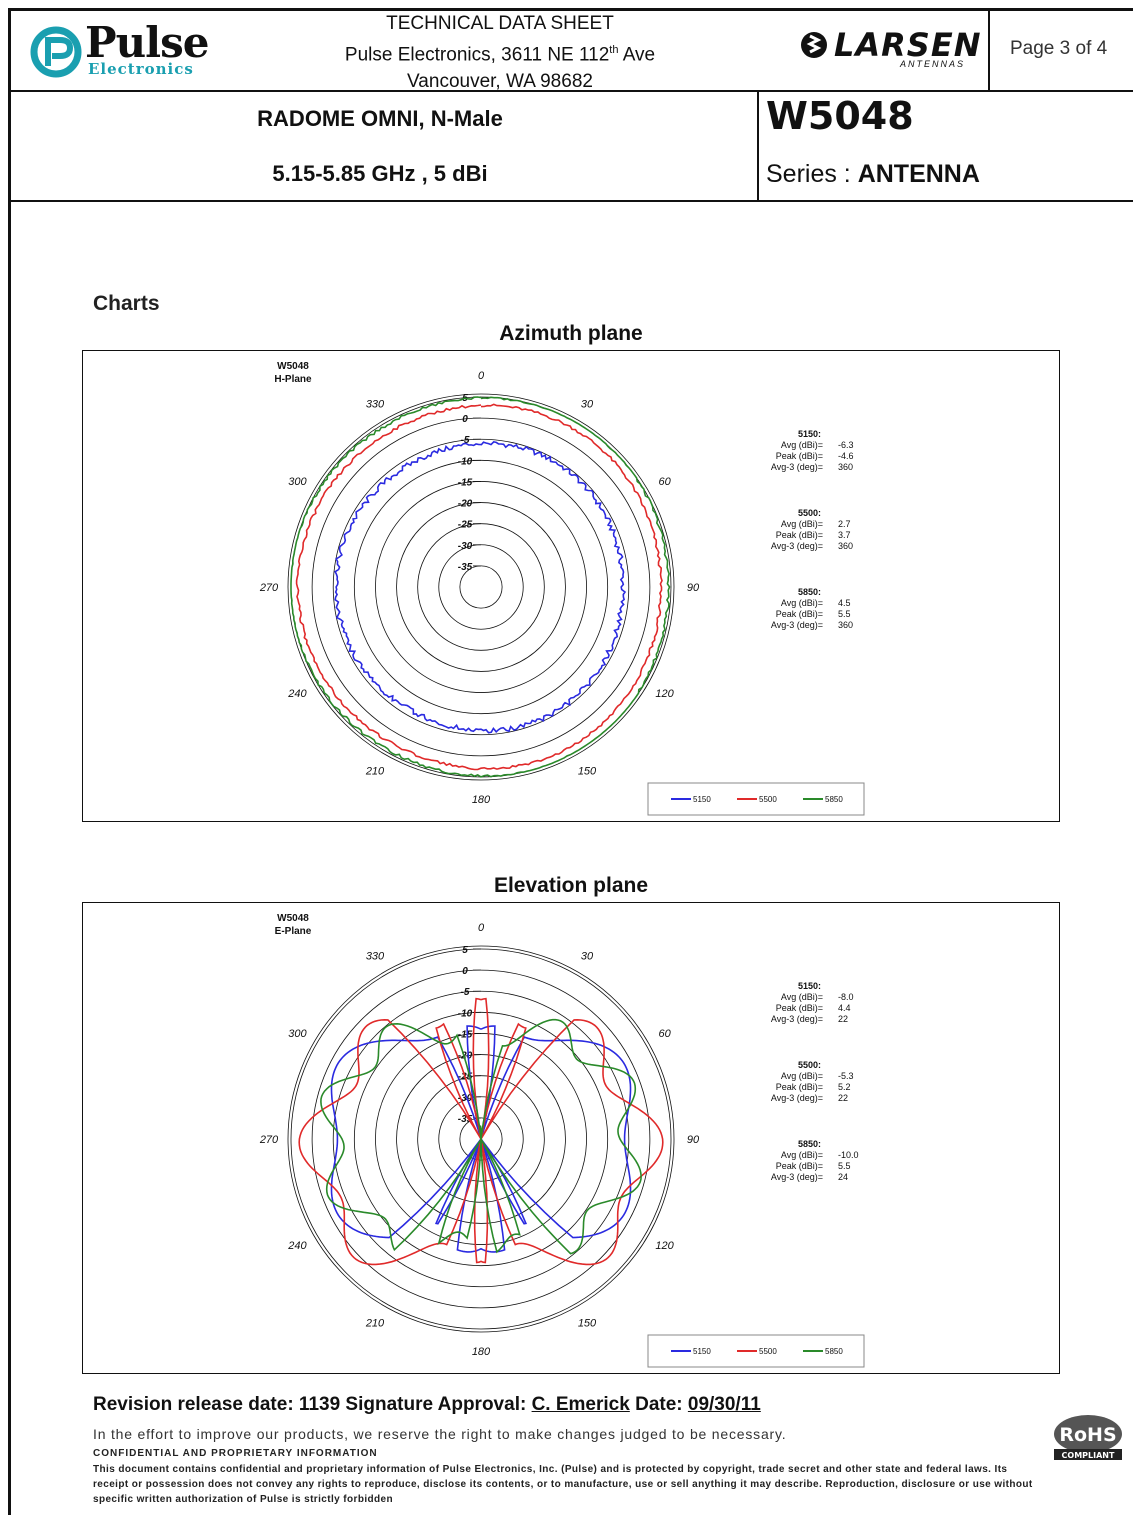 The image size is (1133, 1515). Describe the element at coordinates (380, 173) in the screenshot. I see `product-spec: 5.15-5.85 GHz , 5 dBi` at that location.